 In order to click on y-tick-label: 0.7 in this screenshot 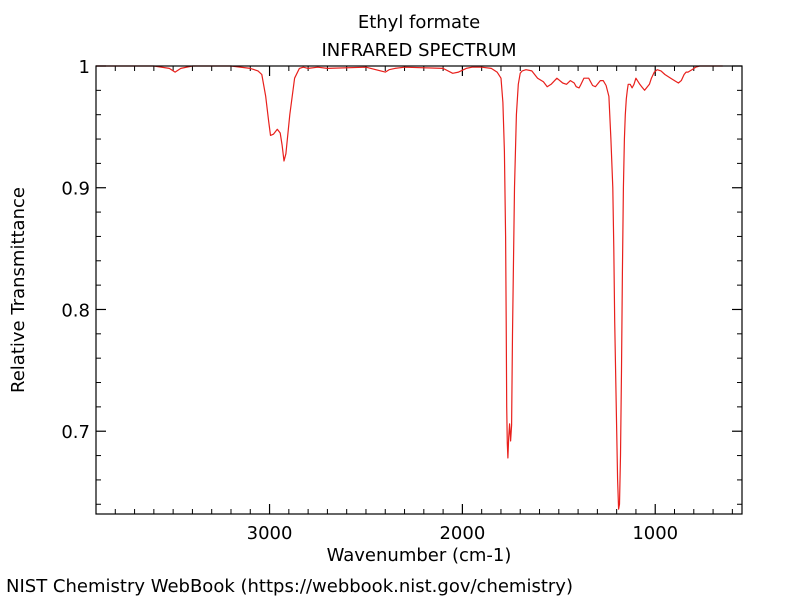, I will do `click(75, 432)`.